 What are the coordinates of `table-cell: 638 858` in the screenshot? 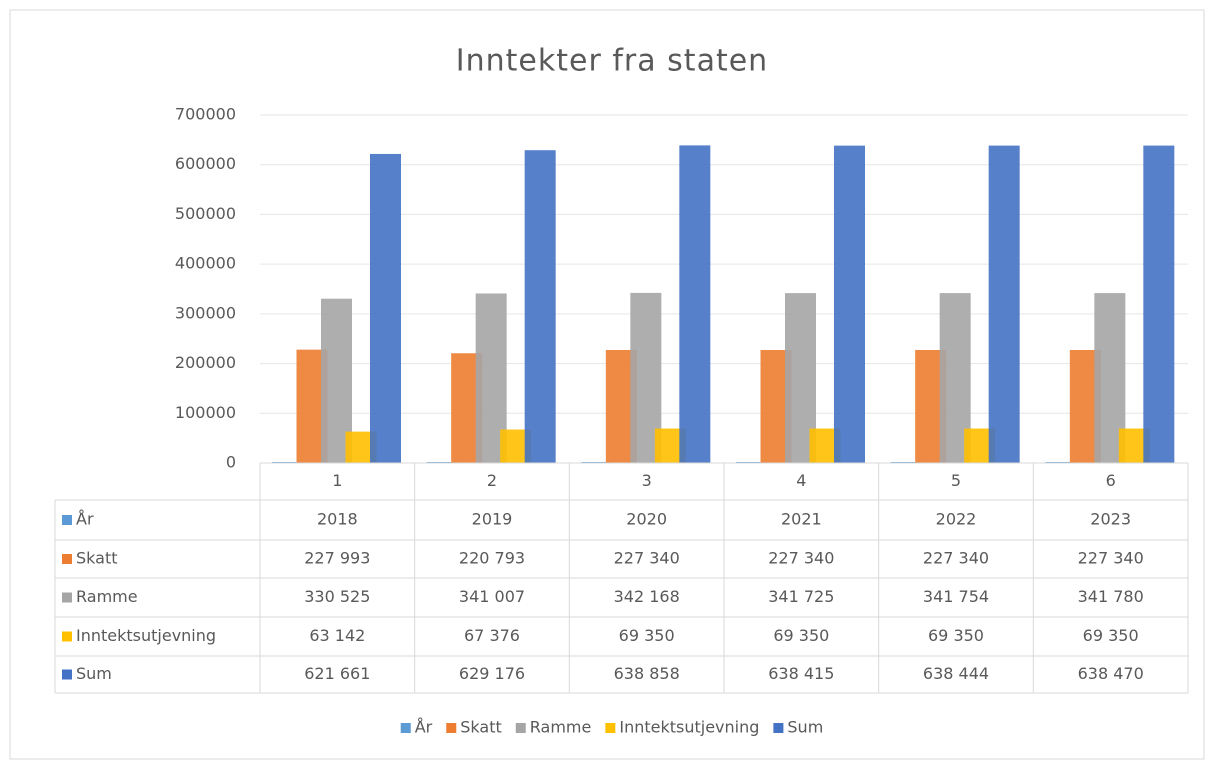 It's located at (647, 673).